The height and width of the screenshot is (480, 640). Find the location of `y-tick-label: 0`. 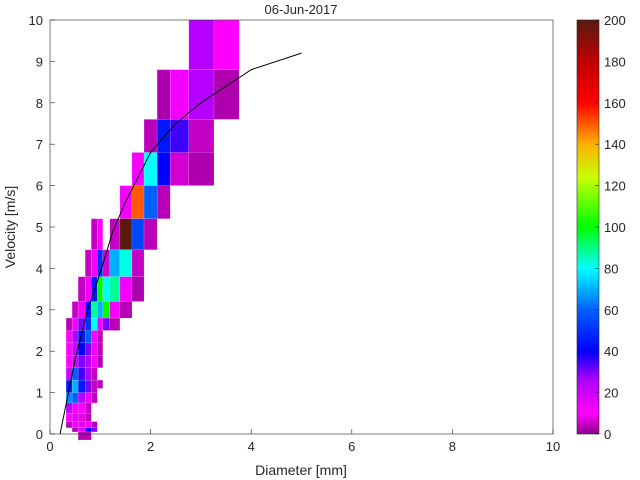

y-tick-label: 0 is located at coordinates (39, 434).